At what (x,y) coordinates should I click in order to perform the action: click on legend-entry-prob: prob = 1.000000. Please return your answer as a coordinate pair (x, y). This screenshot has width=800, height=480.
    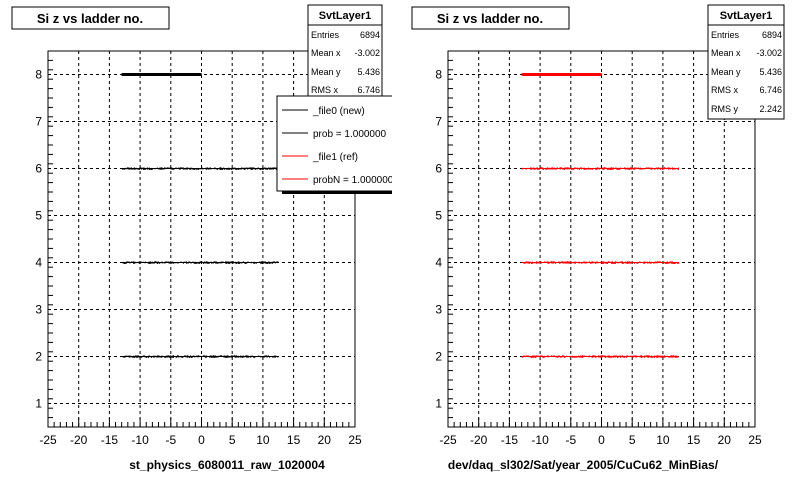
    Looking at the image, I should click on (350, 134).